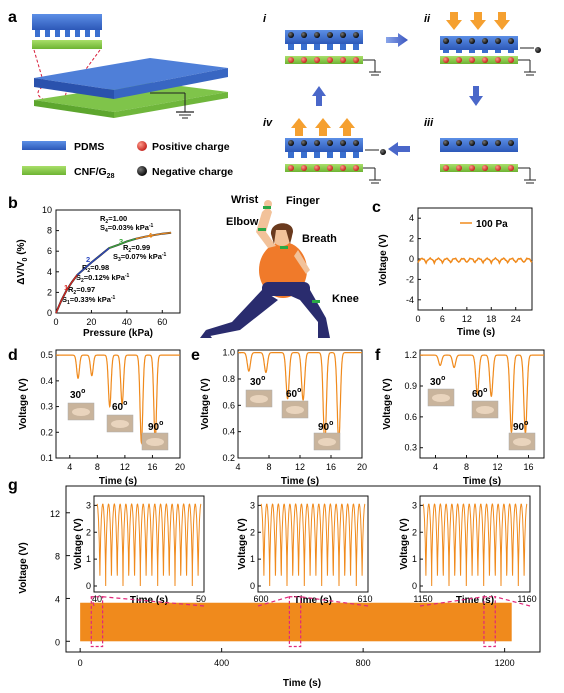 Image resolution: width=564 pixels, height=693 pixels. I want to click on inset-signal-line, so click(149, 545).